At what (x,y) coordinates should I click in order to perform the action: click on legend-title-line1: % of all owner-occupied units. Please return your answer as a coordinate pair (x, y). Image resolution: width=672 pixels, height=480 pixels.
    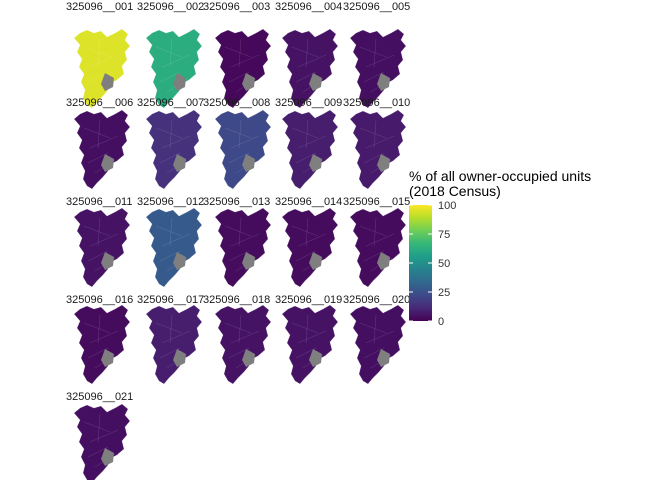
    Looking at the image, I should click on (500, 176).